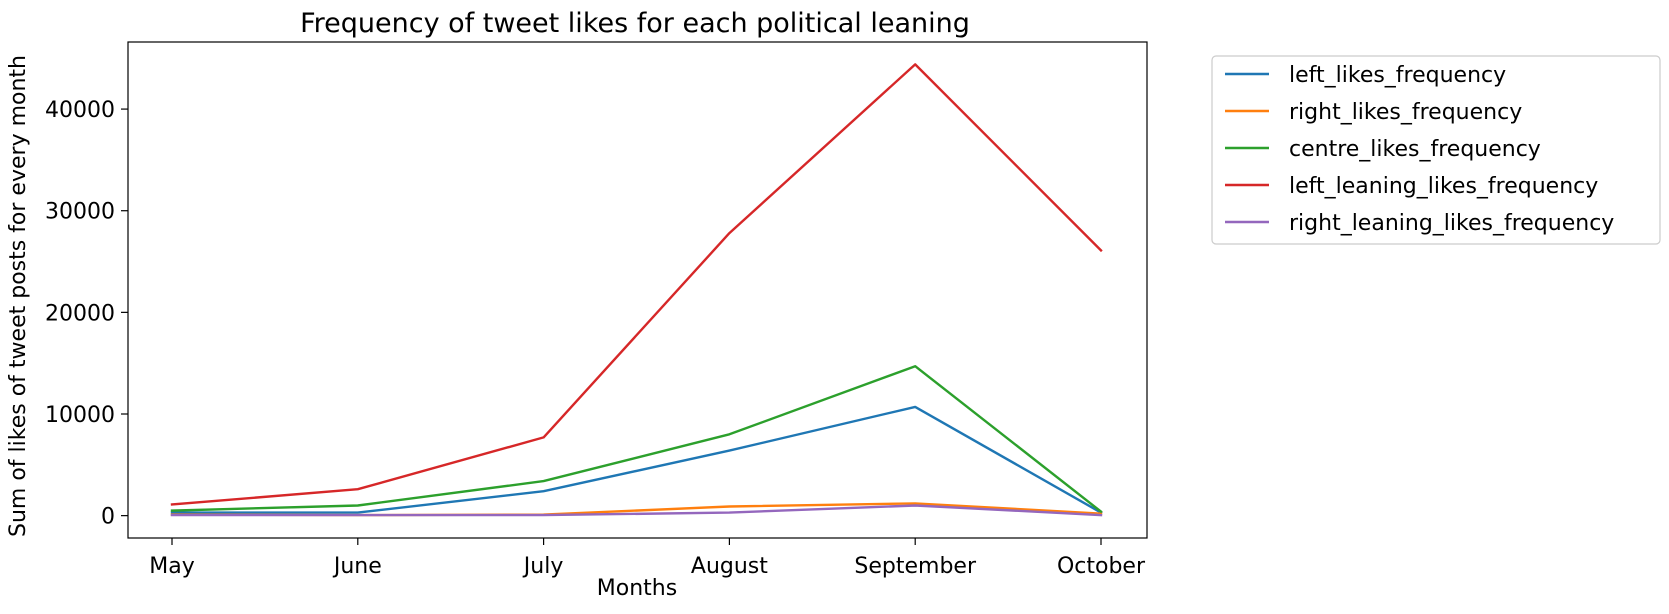 This screenshot has height=614, width=1669. What do you see at coordinates (80, 110) in the screenshot?
I see `y-tick-label: 40000` at bounding box center [80, 110].